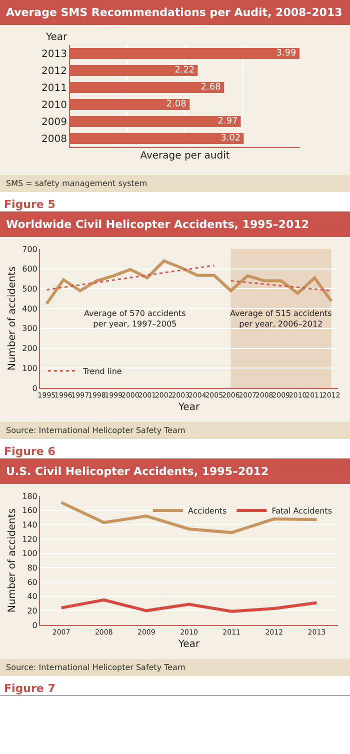 The height and width of the screenshot is (754, 350). Describe the element at coordinates (54, 71) in the screenshot. I see `y-tick-label: 2012` at that location.